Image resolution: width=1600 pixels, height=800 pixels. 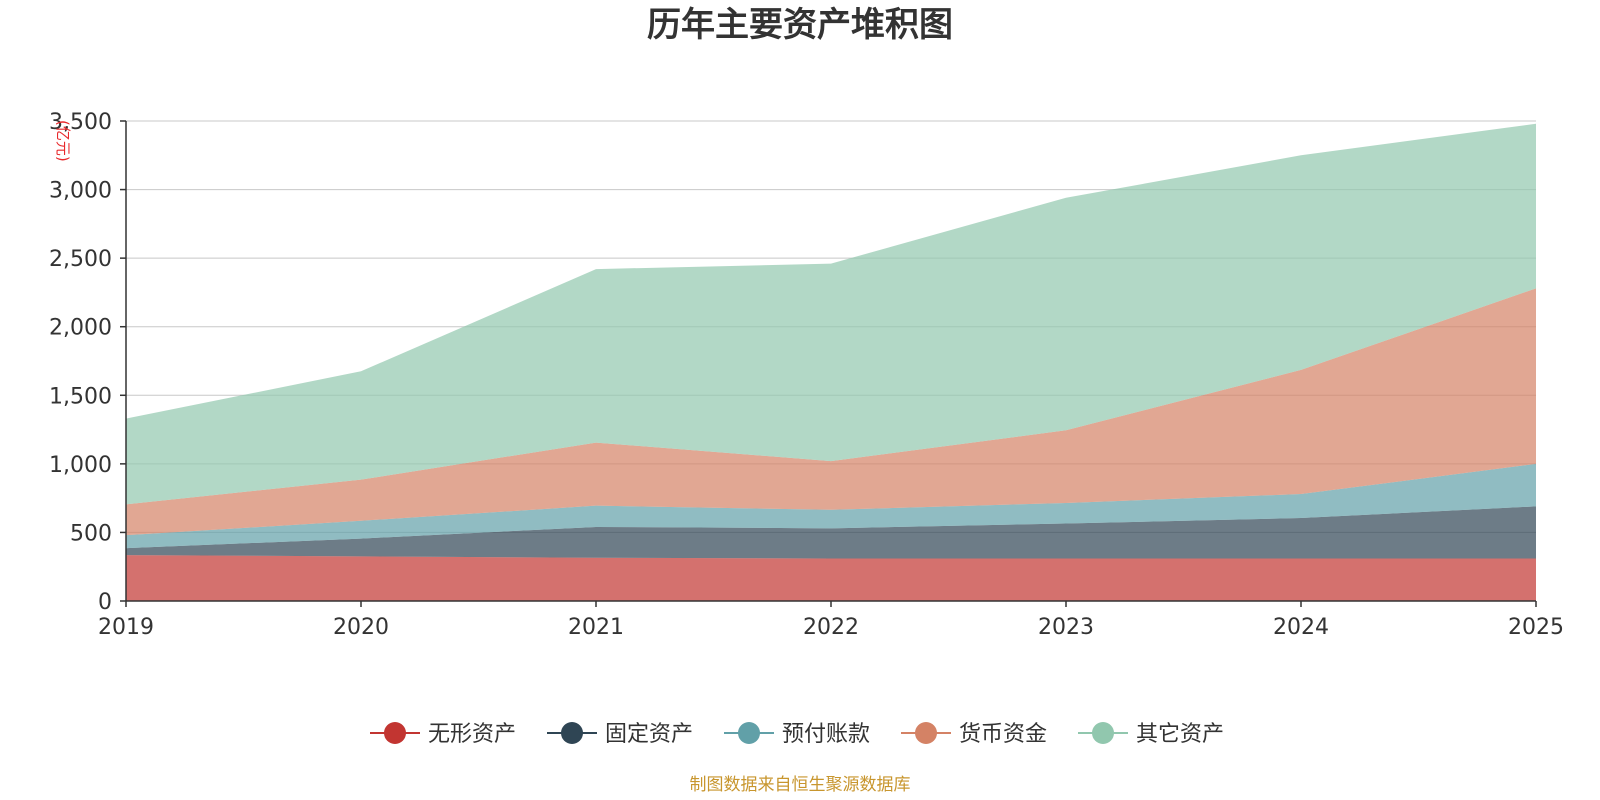 What do you see at coordinates (1536, 627) in the screenshot?
I see `x-tick-label: 2025` at bounding box center [1536, 627].